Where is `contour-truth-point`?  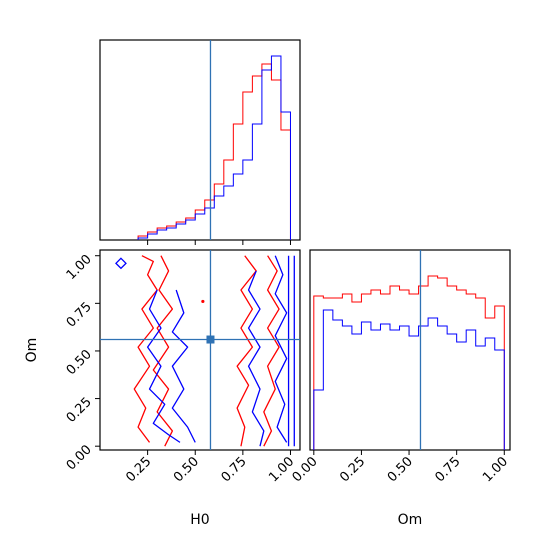
contour-truth-point is located at coordinates (210, 339).